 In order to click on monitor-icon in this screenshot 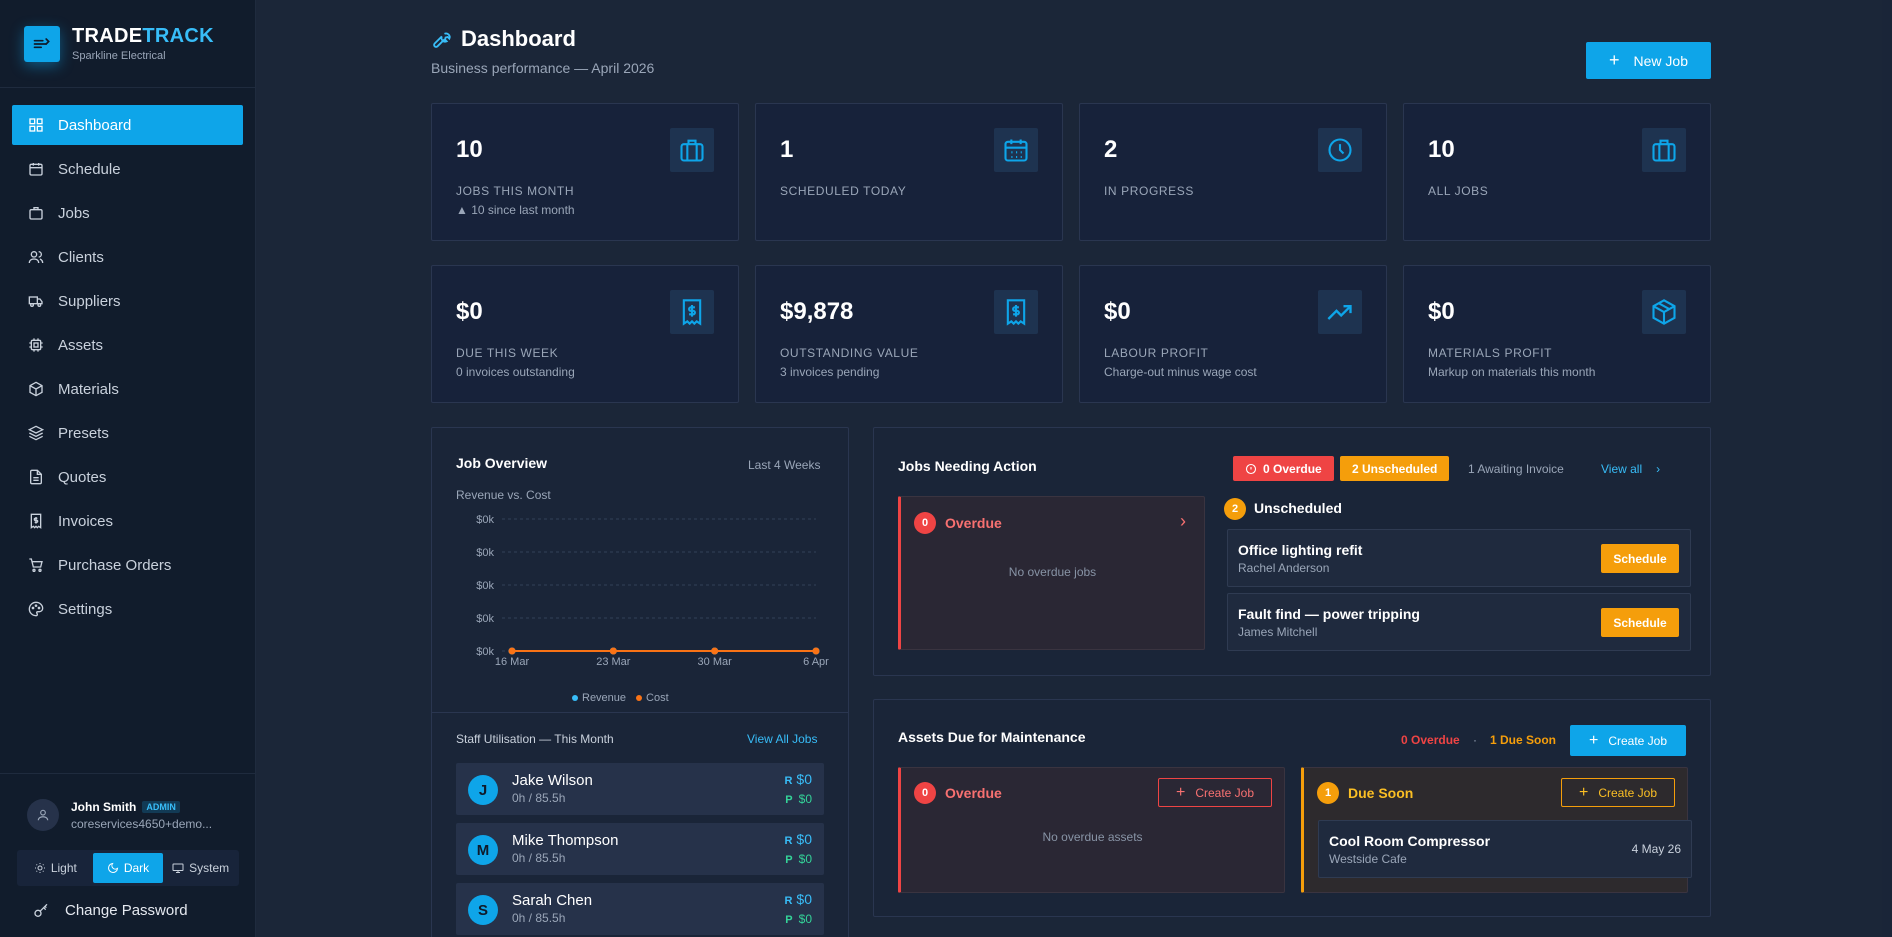, I will do `click(178, 868)`.